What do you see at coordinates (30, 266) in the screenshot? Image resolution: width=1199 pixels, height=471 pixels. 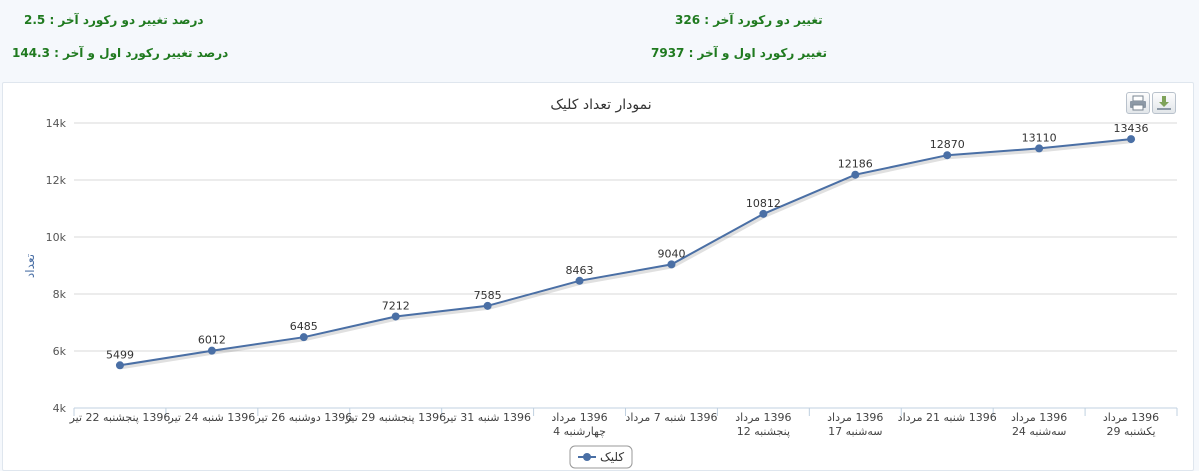 I see `y-axis-label: تعداد` at bounding box center [30, 266].